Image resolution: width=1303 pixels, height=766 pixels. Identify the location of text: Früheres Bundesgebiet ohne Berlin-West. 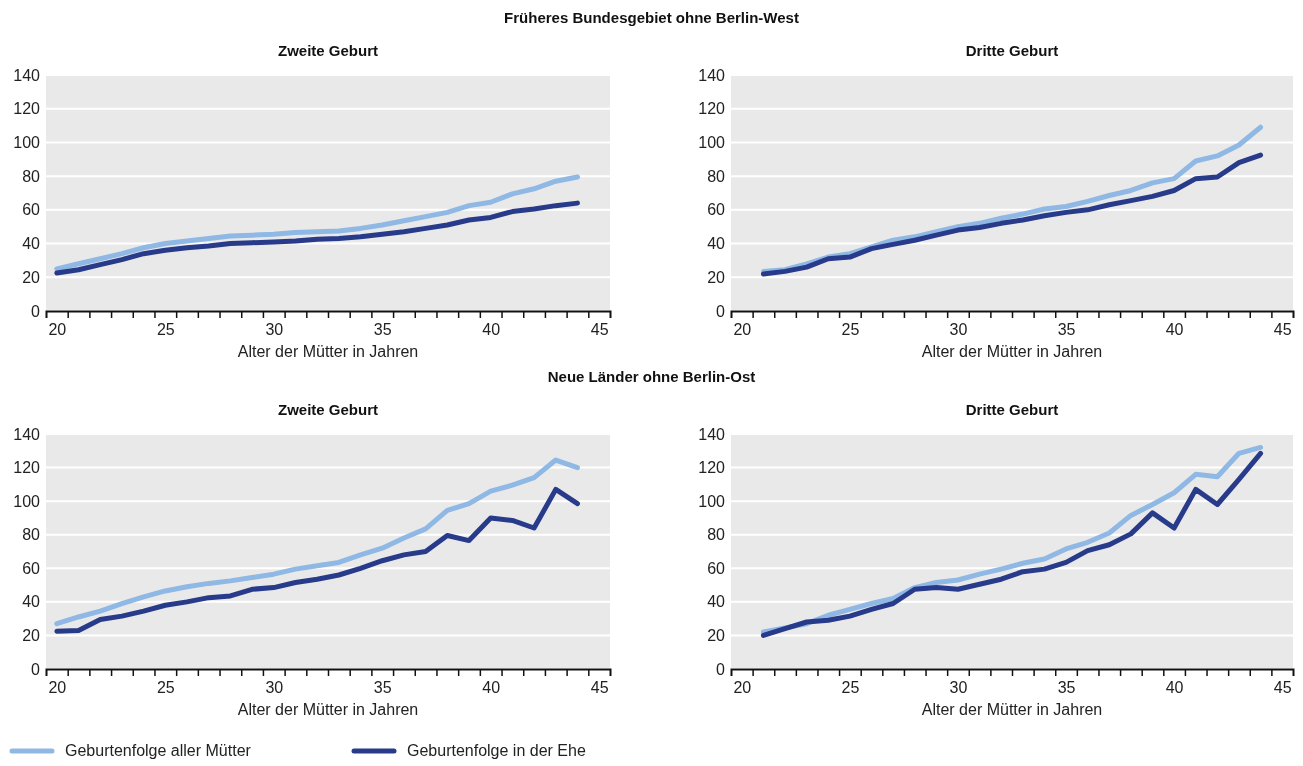
(651, 17).